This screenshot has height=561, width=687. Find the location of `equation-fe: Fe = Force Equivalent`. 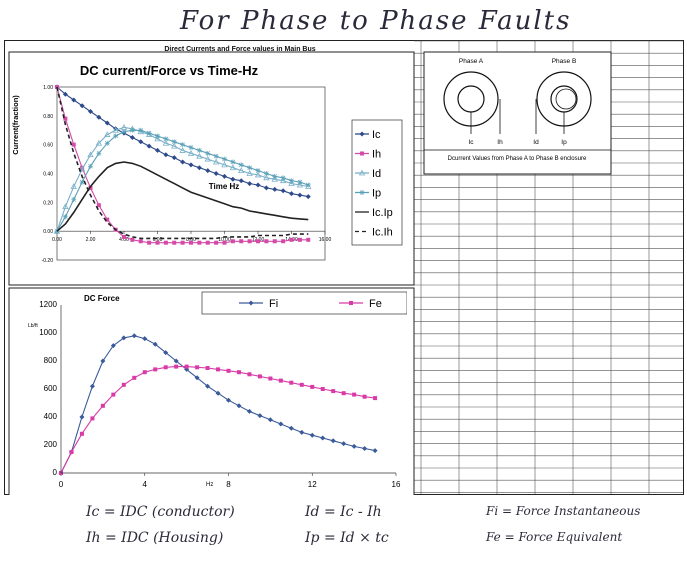

equation-fe: Fe = Force Equivalent is located at coordinates (554, 537).